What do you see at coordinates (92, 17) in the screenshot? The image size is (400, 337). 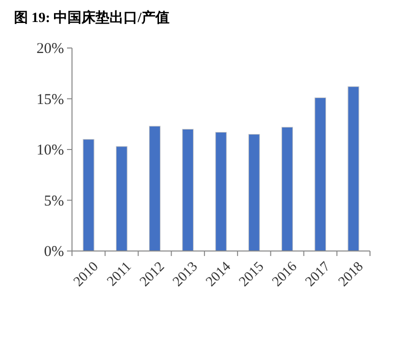 I see `chart-title: 图 19: 中国床垫出口/产值` at bounding box center [92, 17].